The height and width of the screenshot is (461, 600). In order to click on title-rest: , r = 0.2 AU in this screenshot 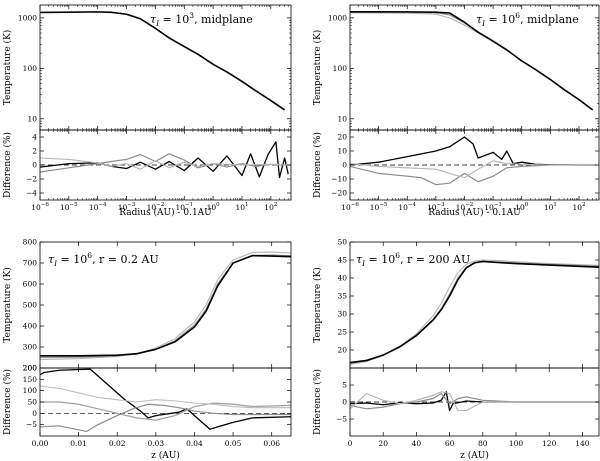, I will do `click(125, 259)`.